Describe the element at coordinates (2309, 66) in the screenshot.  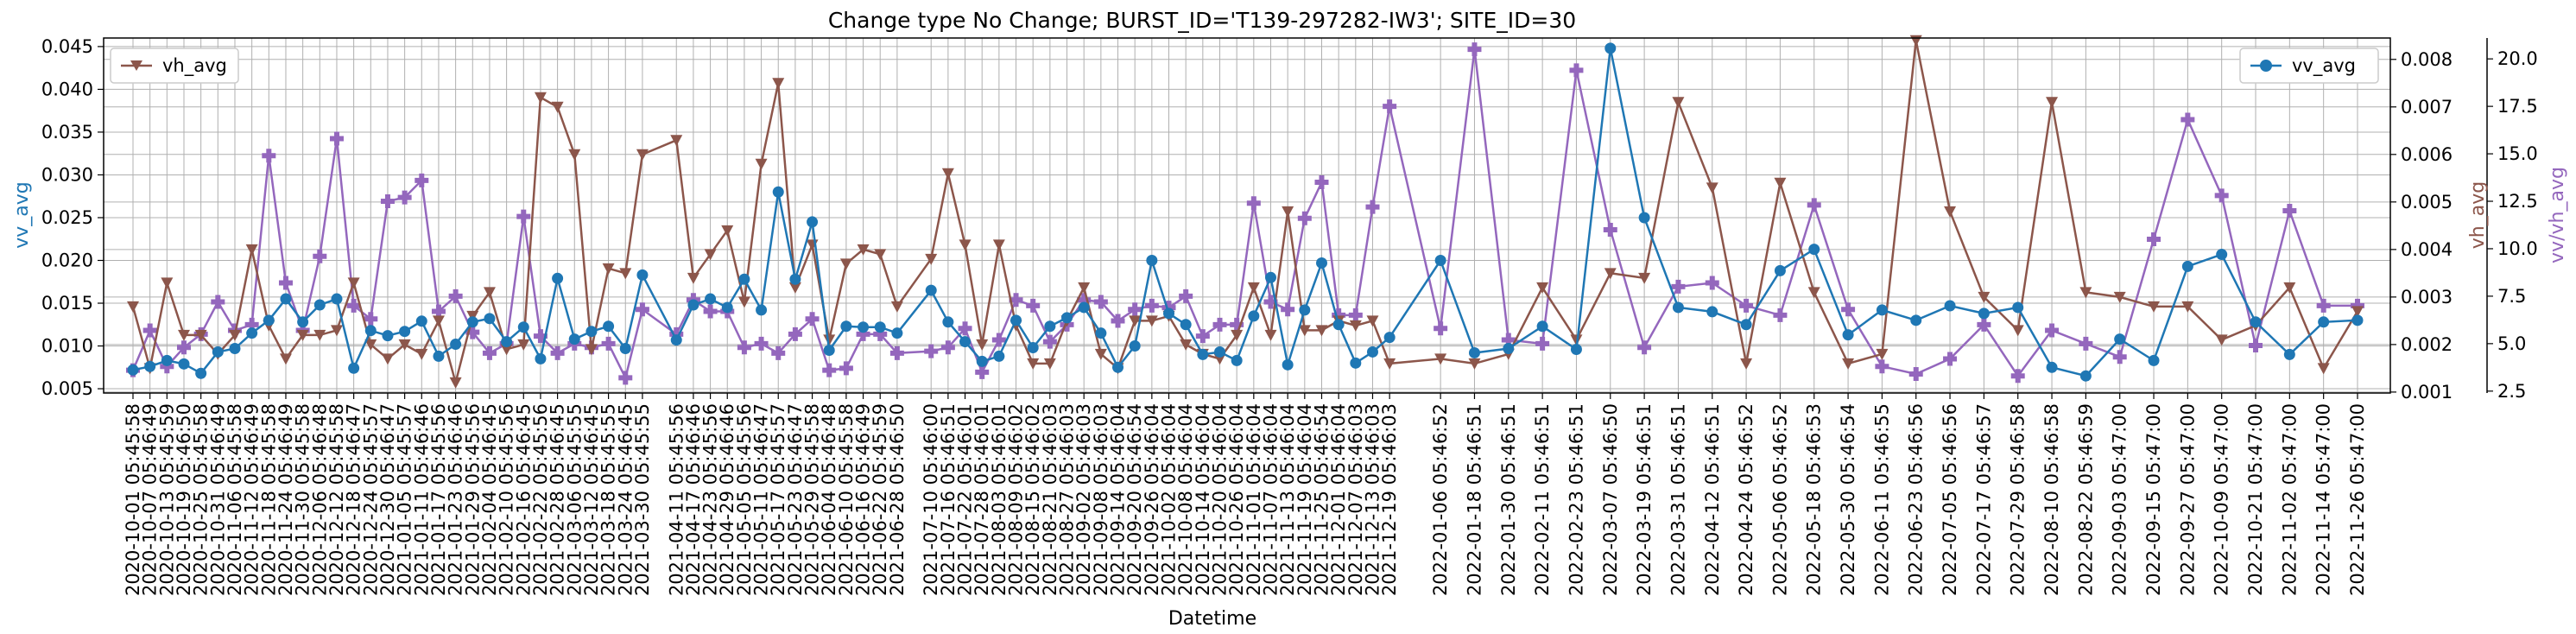
I see `legend-vv: vv_avg` at that location.